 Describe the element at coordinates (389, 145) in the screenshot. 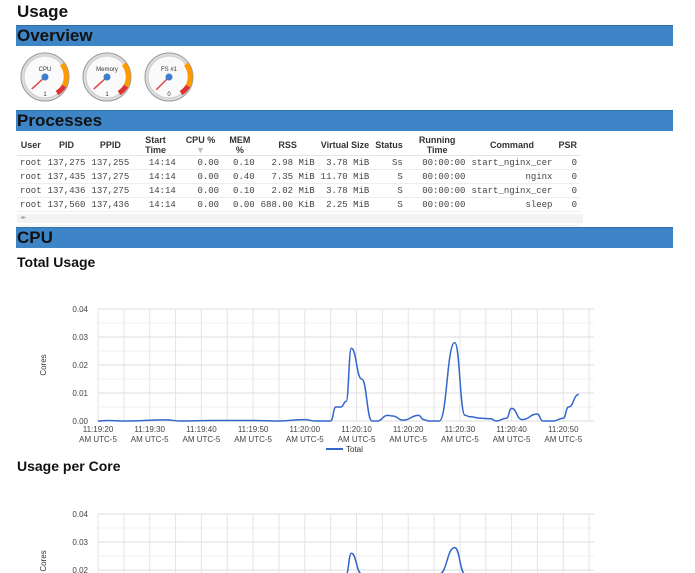

I see `column-header: Status` at that location.